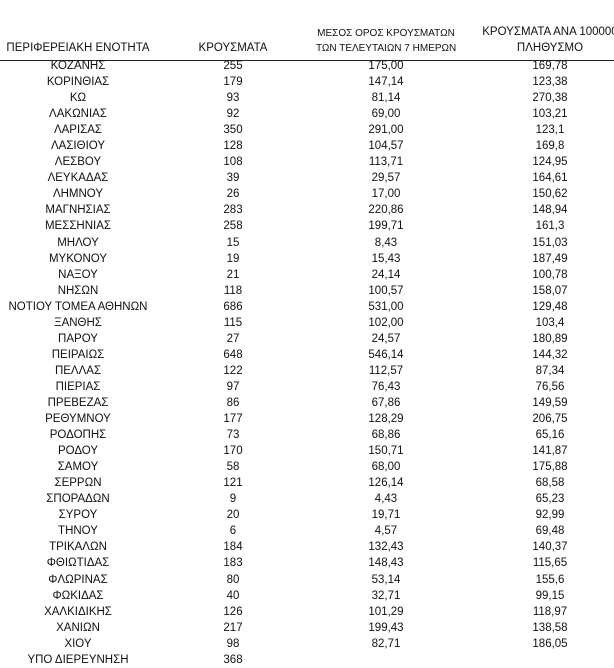  What do you see at coordinates (307, 178) in the screenshot?
I see `table-row: ΛΕΥΚΑΔΑΣ 39 29,57 164,61` at bounding box center [307, 178].